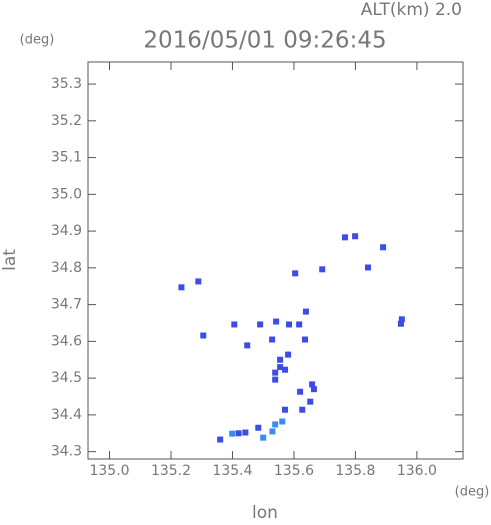  What do you see at coordinates (10, 260) in the screenshot?
I see `y-axis-label: lat` at bounding box center [10, 260].